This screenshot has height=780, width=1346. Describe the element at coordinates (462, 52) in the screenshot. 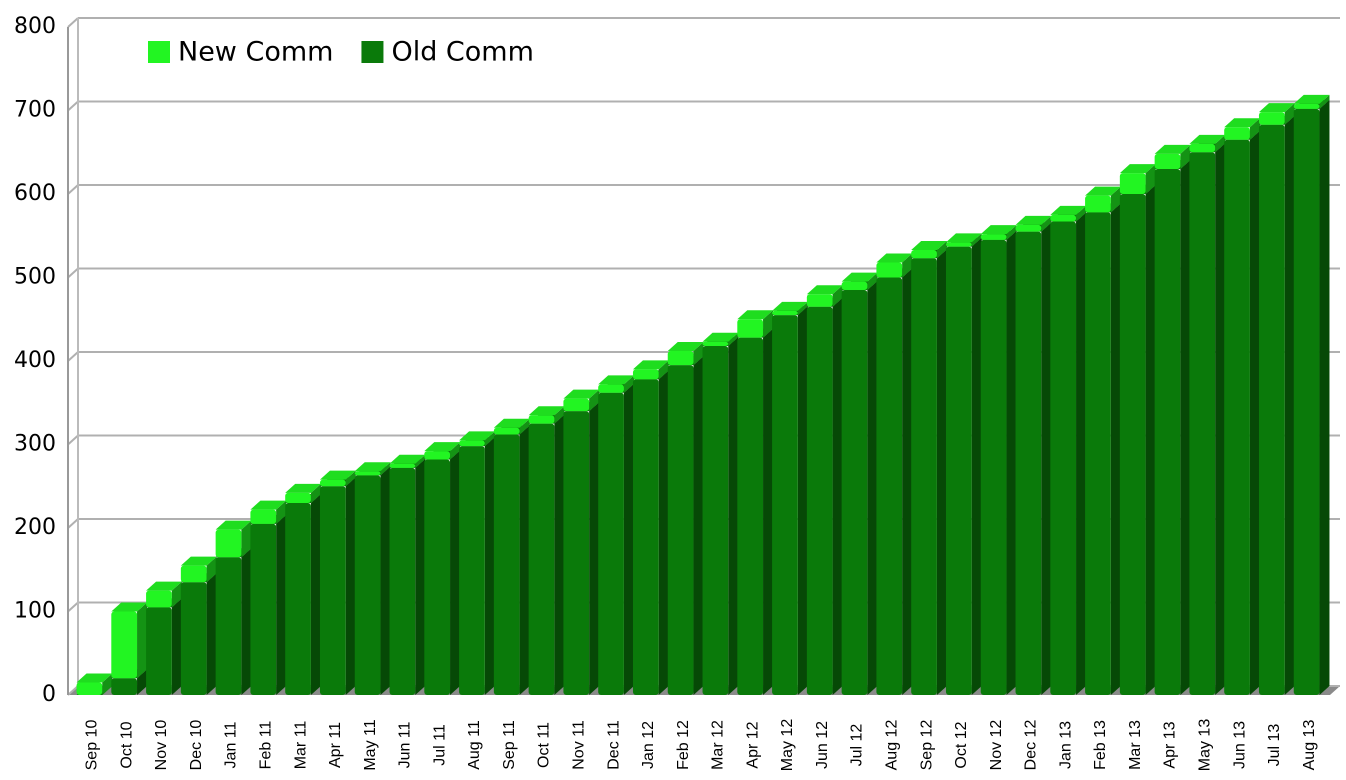

I see `legend-label: Old Comm` at that location.